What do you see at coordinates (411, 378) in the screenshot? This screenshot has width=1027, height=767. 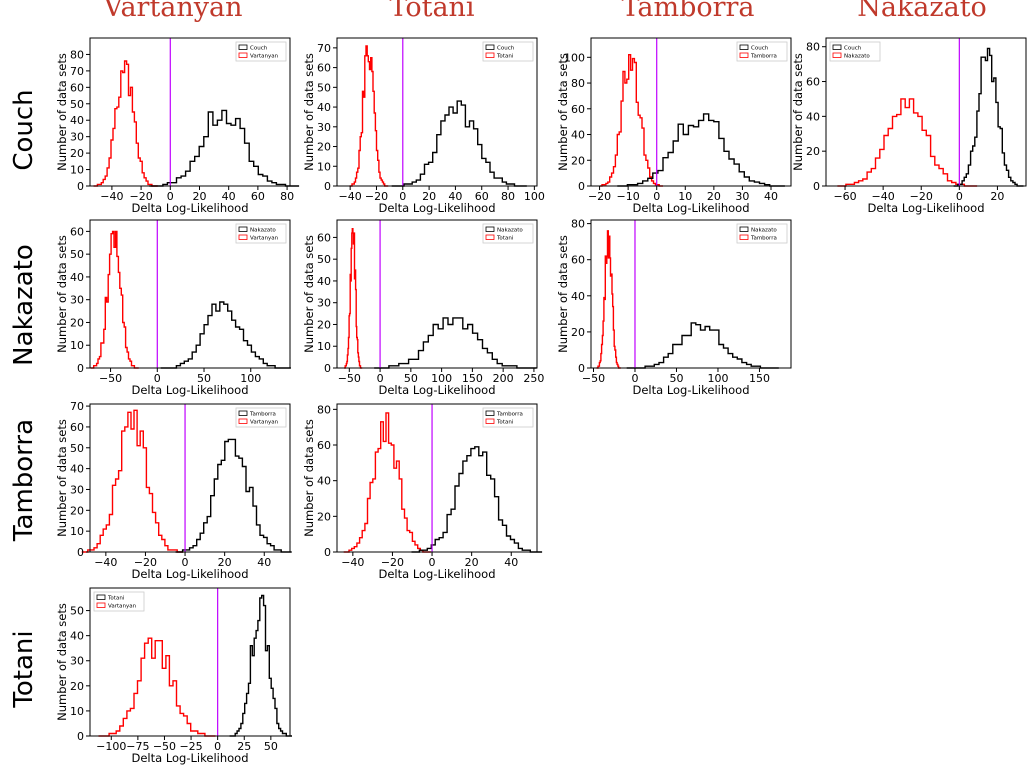 I see `x-tick-label: 50` at bounding box center [411, 378].